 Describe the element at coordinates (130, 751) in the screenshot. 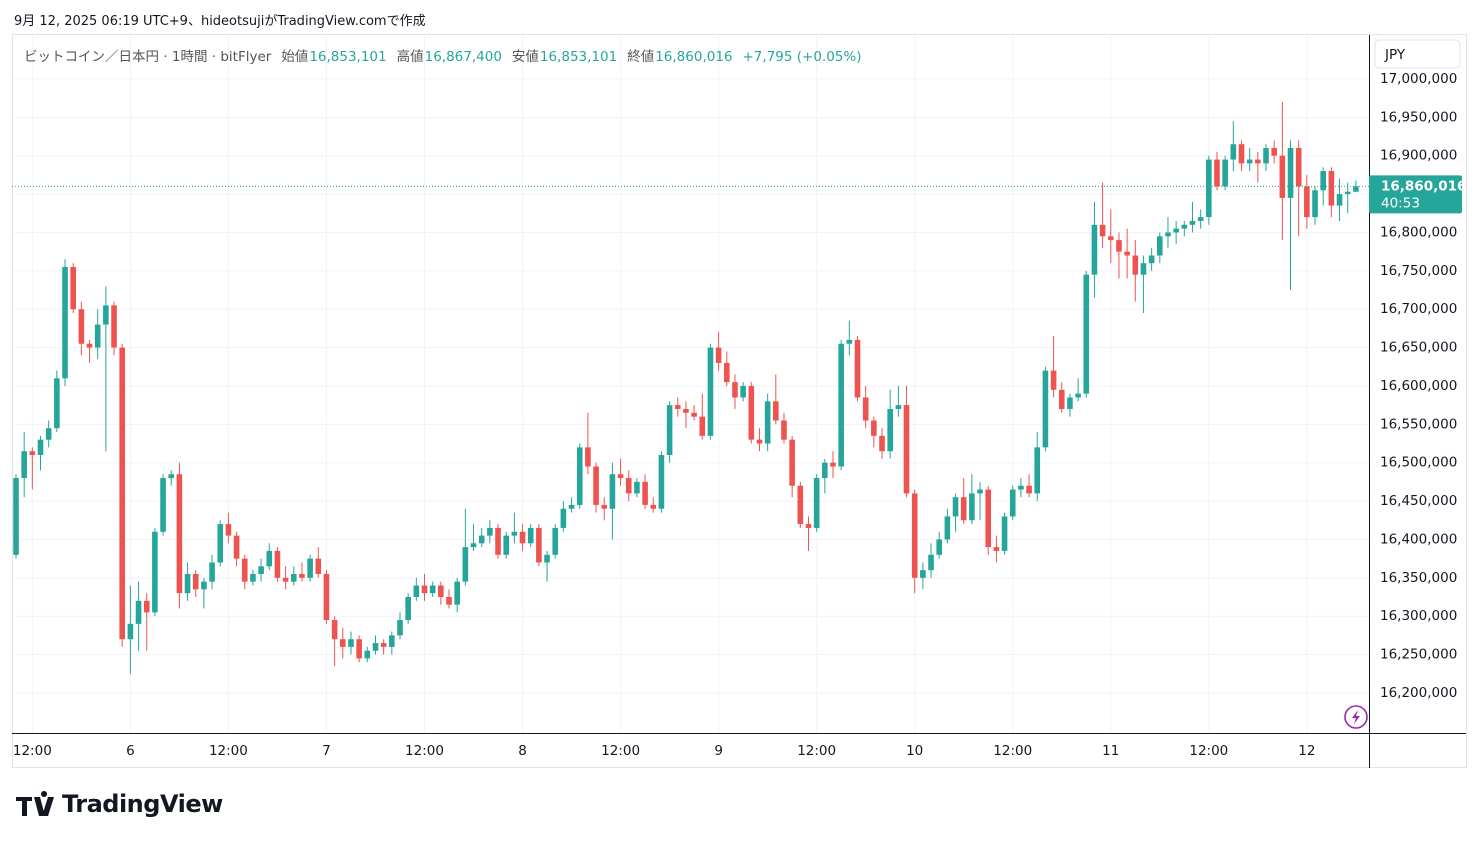

I see `x-tick-label: 6` at that location.